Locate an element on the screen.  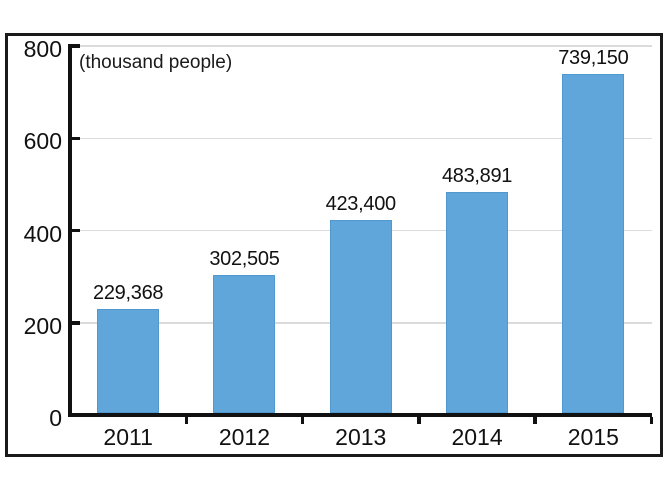
x-tick-label: 2012 is located at coordinates (244, 437).